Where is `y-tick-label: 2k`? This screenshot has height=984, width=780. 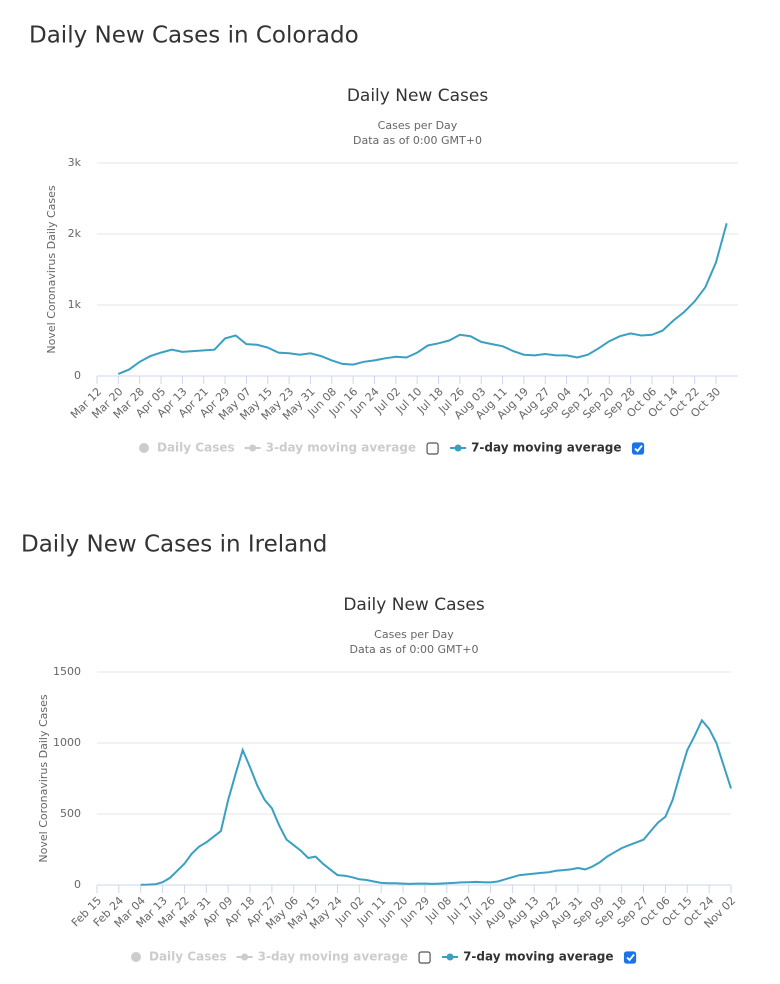
y-tick-label: 2k is located at coordinates (75, 233).